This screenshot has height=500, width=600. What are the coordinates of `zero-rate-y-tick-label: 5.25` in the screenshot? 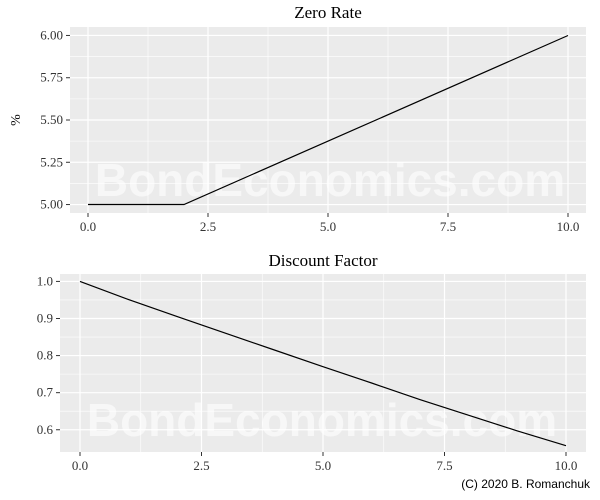 It's located at (51, 161).